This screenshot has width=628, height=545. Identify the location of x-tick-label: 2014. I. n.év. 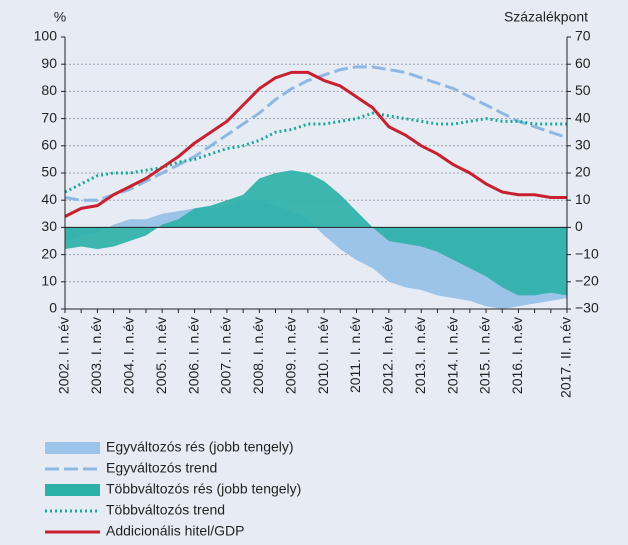
(452, 355).